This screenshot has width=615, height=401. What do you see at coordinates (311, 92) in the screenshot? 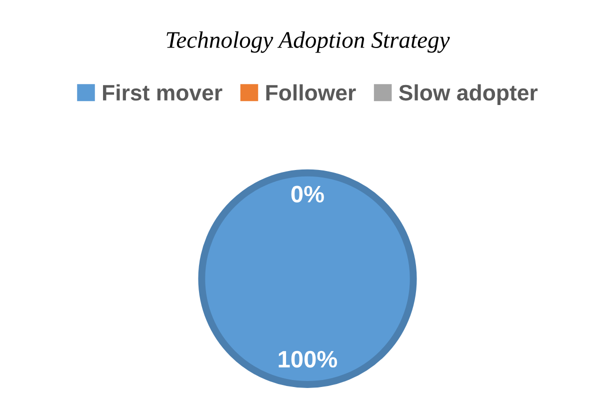
I see `legend-label: Follower` at bounding box center [311, 92].